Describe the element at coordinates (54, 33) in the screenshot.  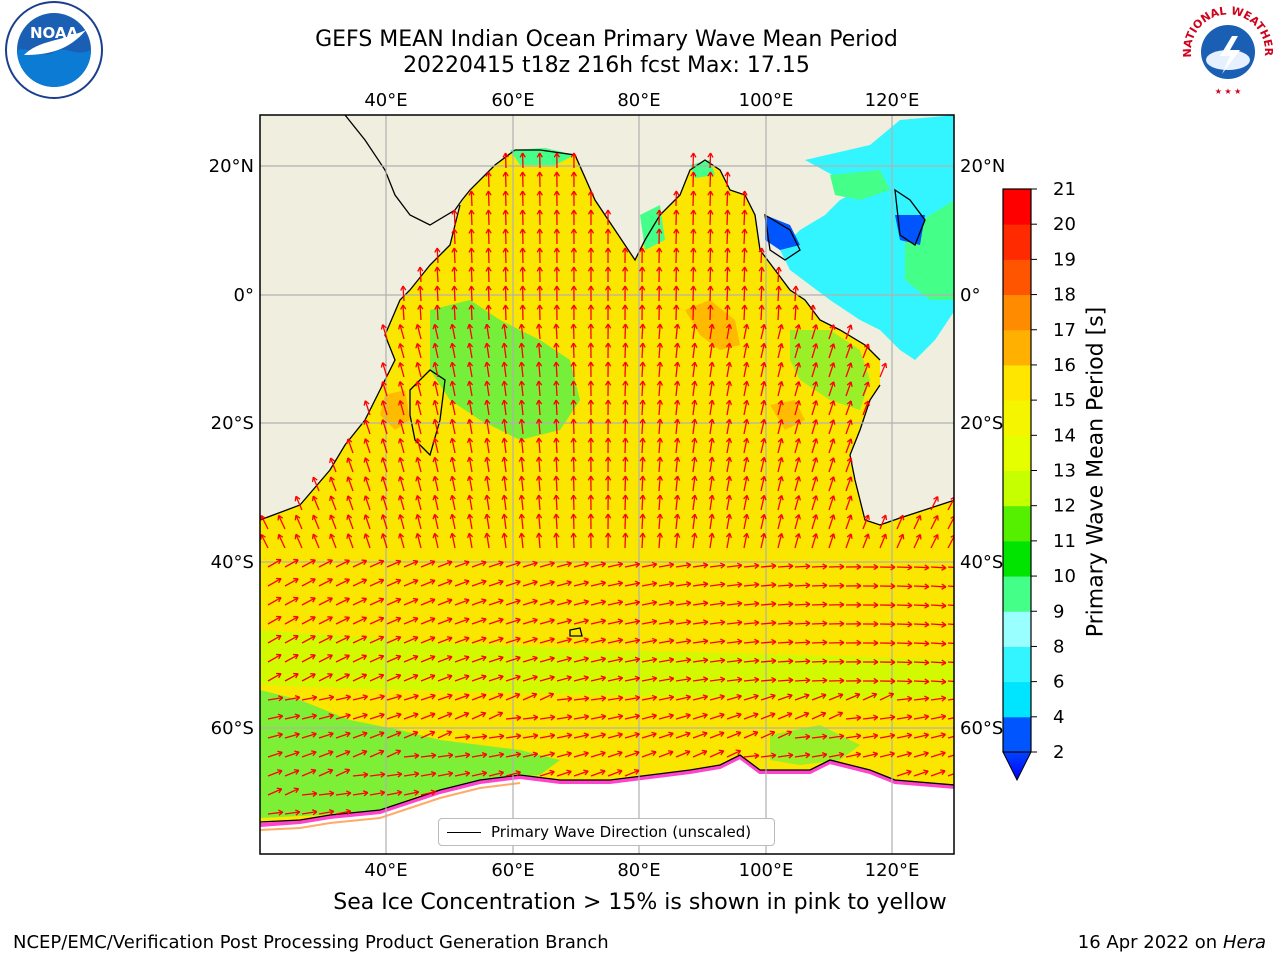
I see `svg-text: NOAA` at that location.